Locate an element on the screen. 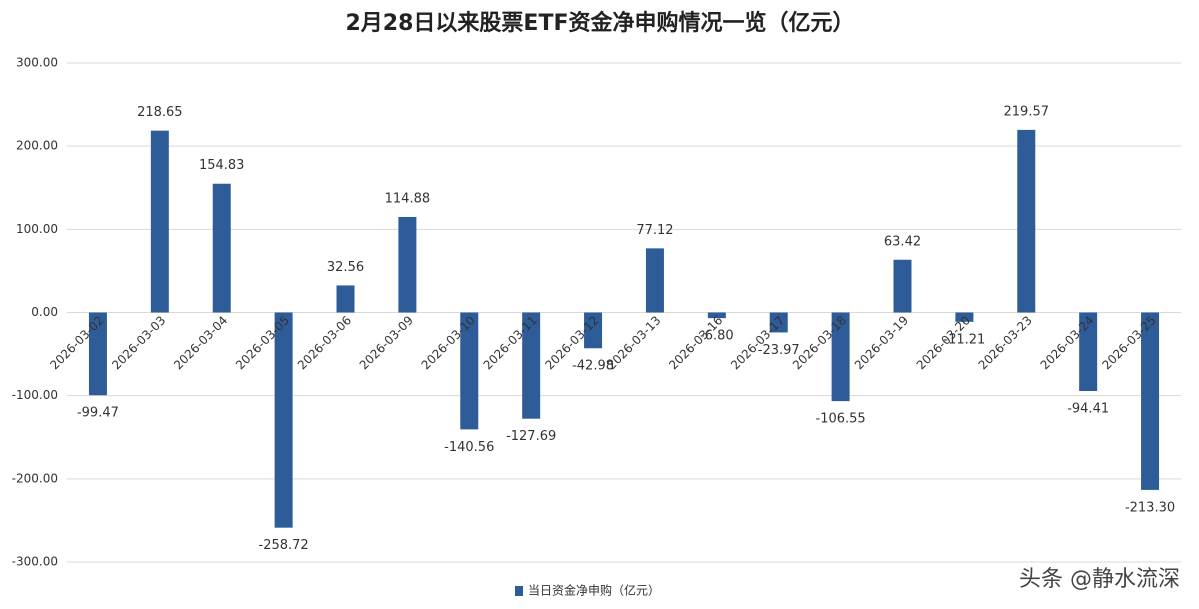 The width and height of the screenshot is (1199, 609). data-label: -106.55 is located at coordinates (841, 419).